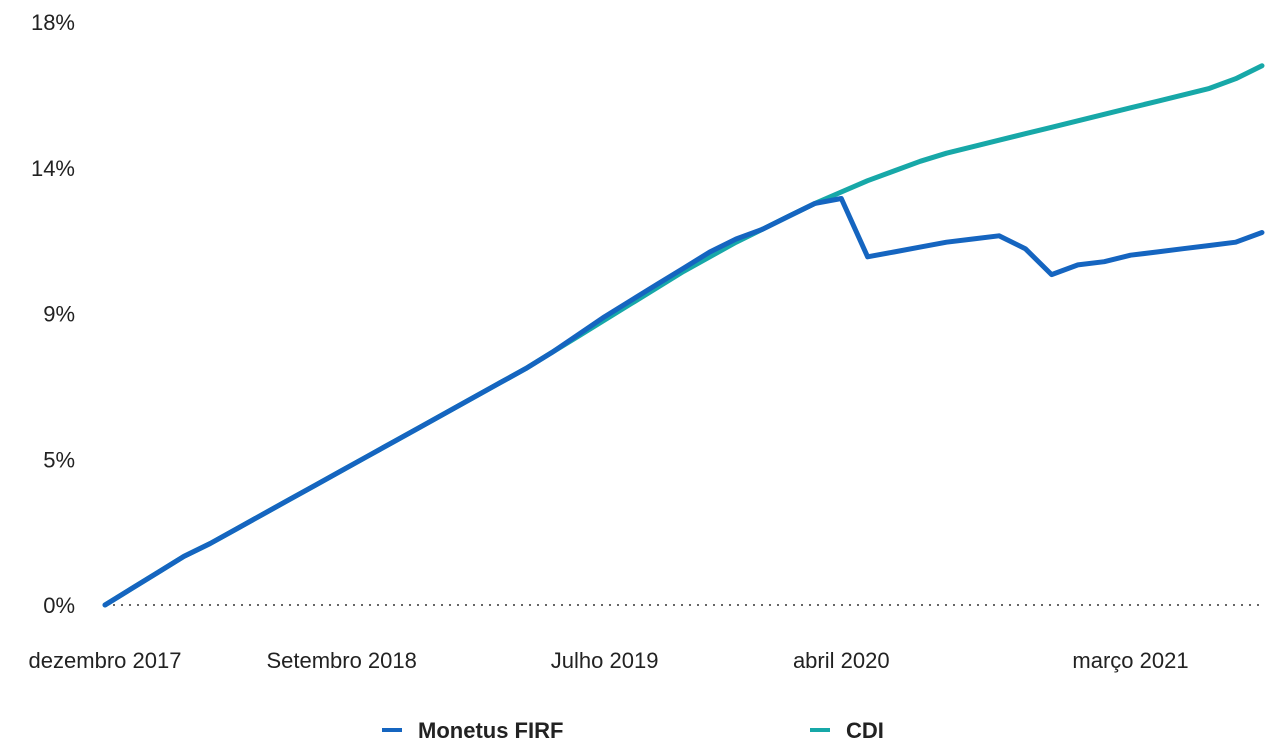 This screenshot has height=756, width=1267. What do you see at coordinates (341, 660) in the screenshot?
I see `x-tick-label: Setembro 2018` at bounding box center [341, 660].